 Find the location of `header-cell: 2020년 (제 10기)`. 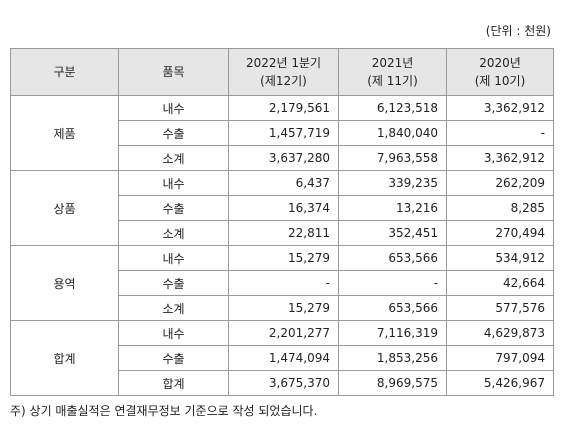

header-cell: 2020년 (제 10기) is located at coordinates (500, 72).